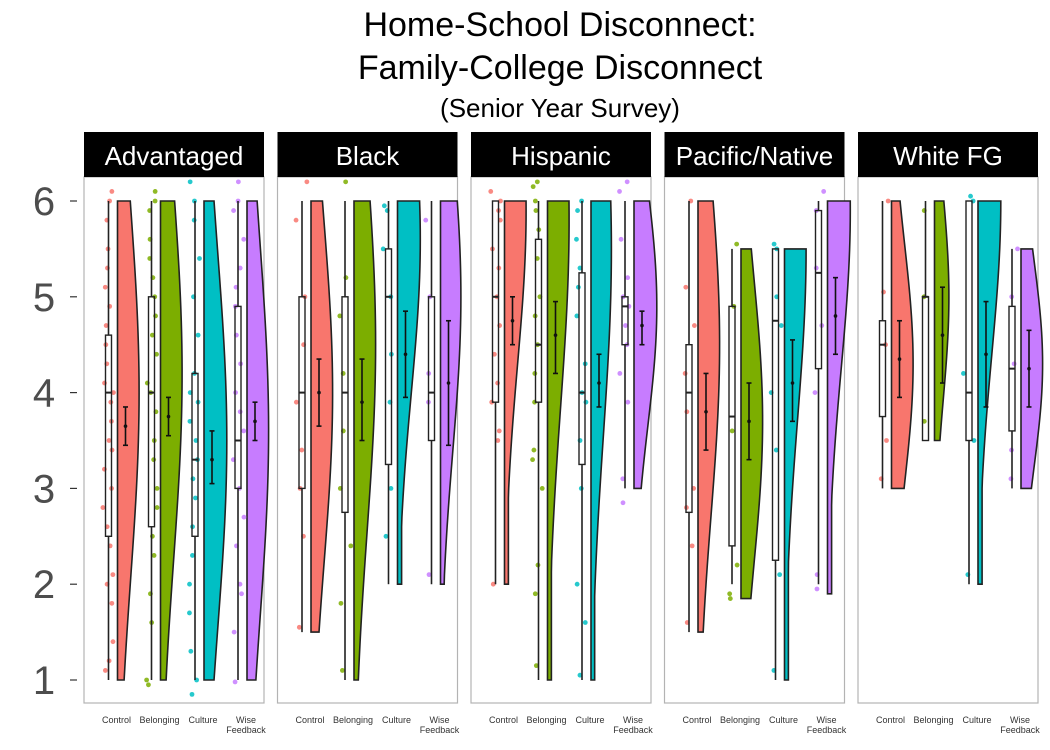  I want to click on y-tick-label: 3, so click(44, 489).